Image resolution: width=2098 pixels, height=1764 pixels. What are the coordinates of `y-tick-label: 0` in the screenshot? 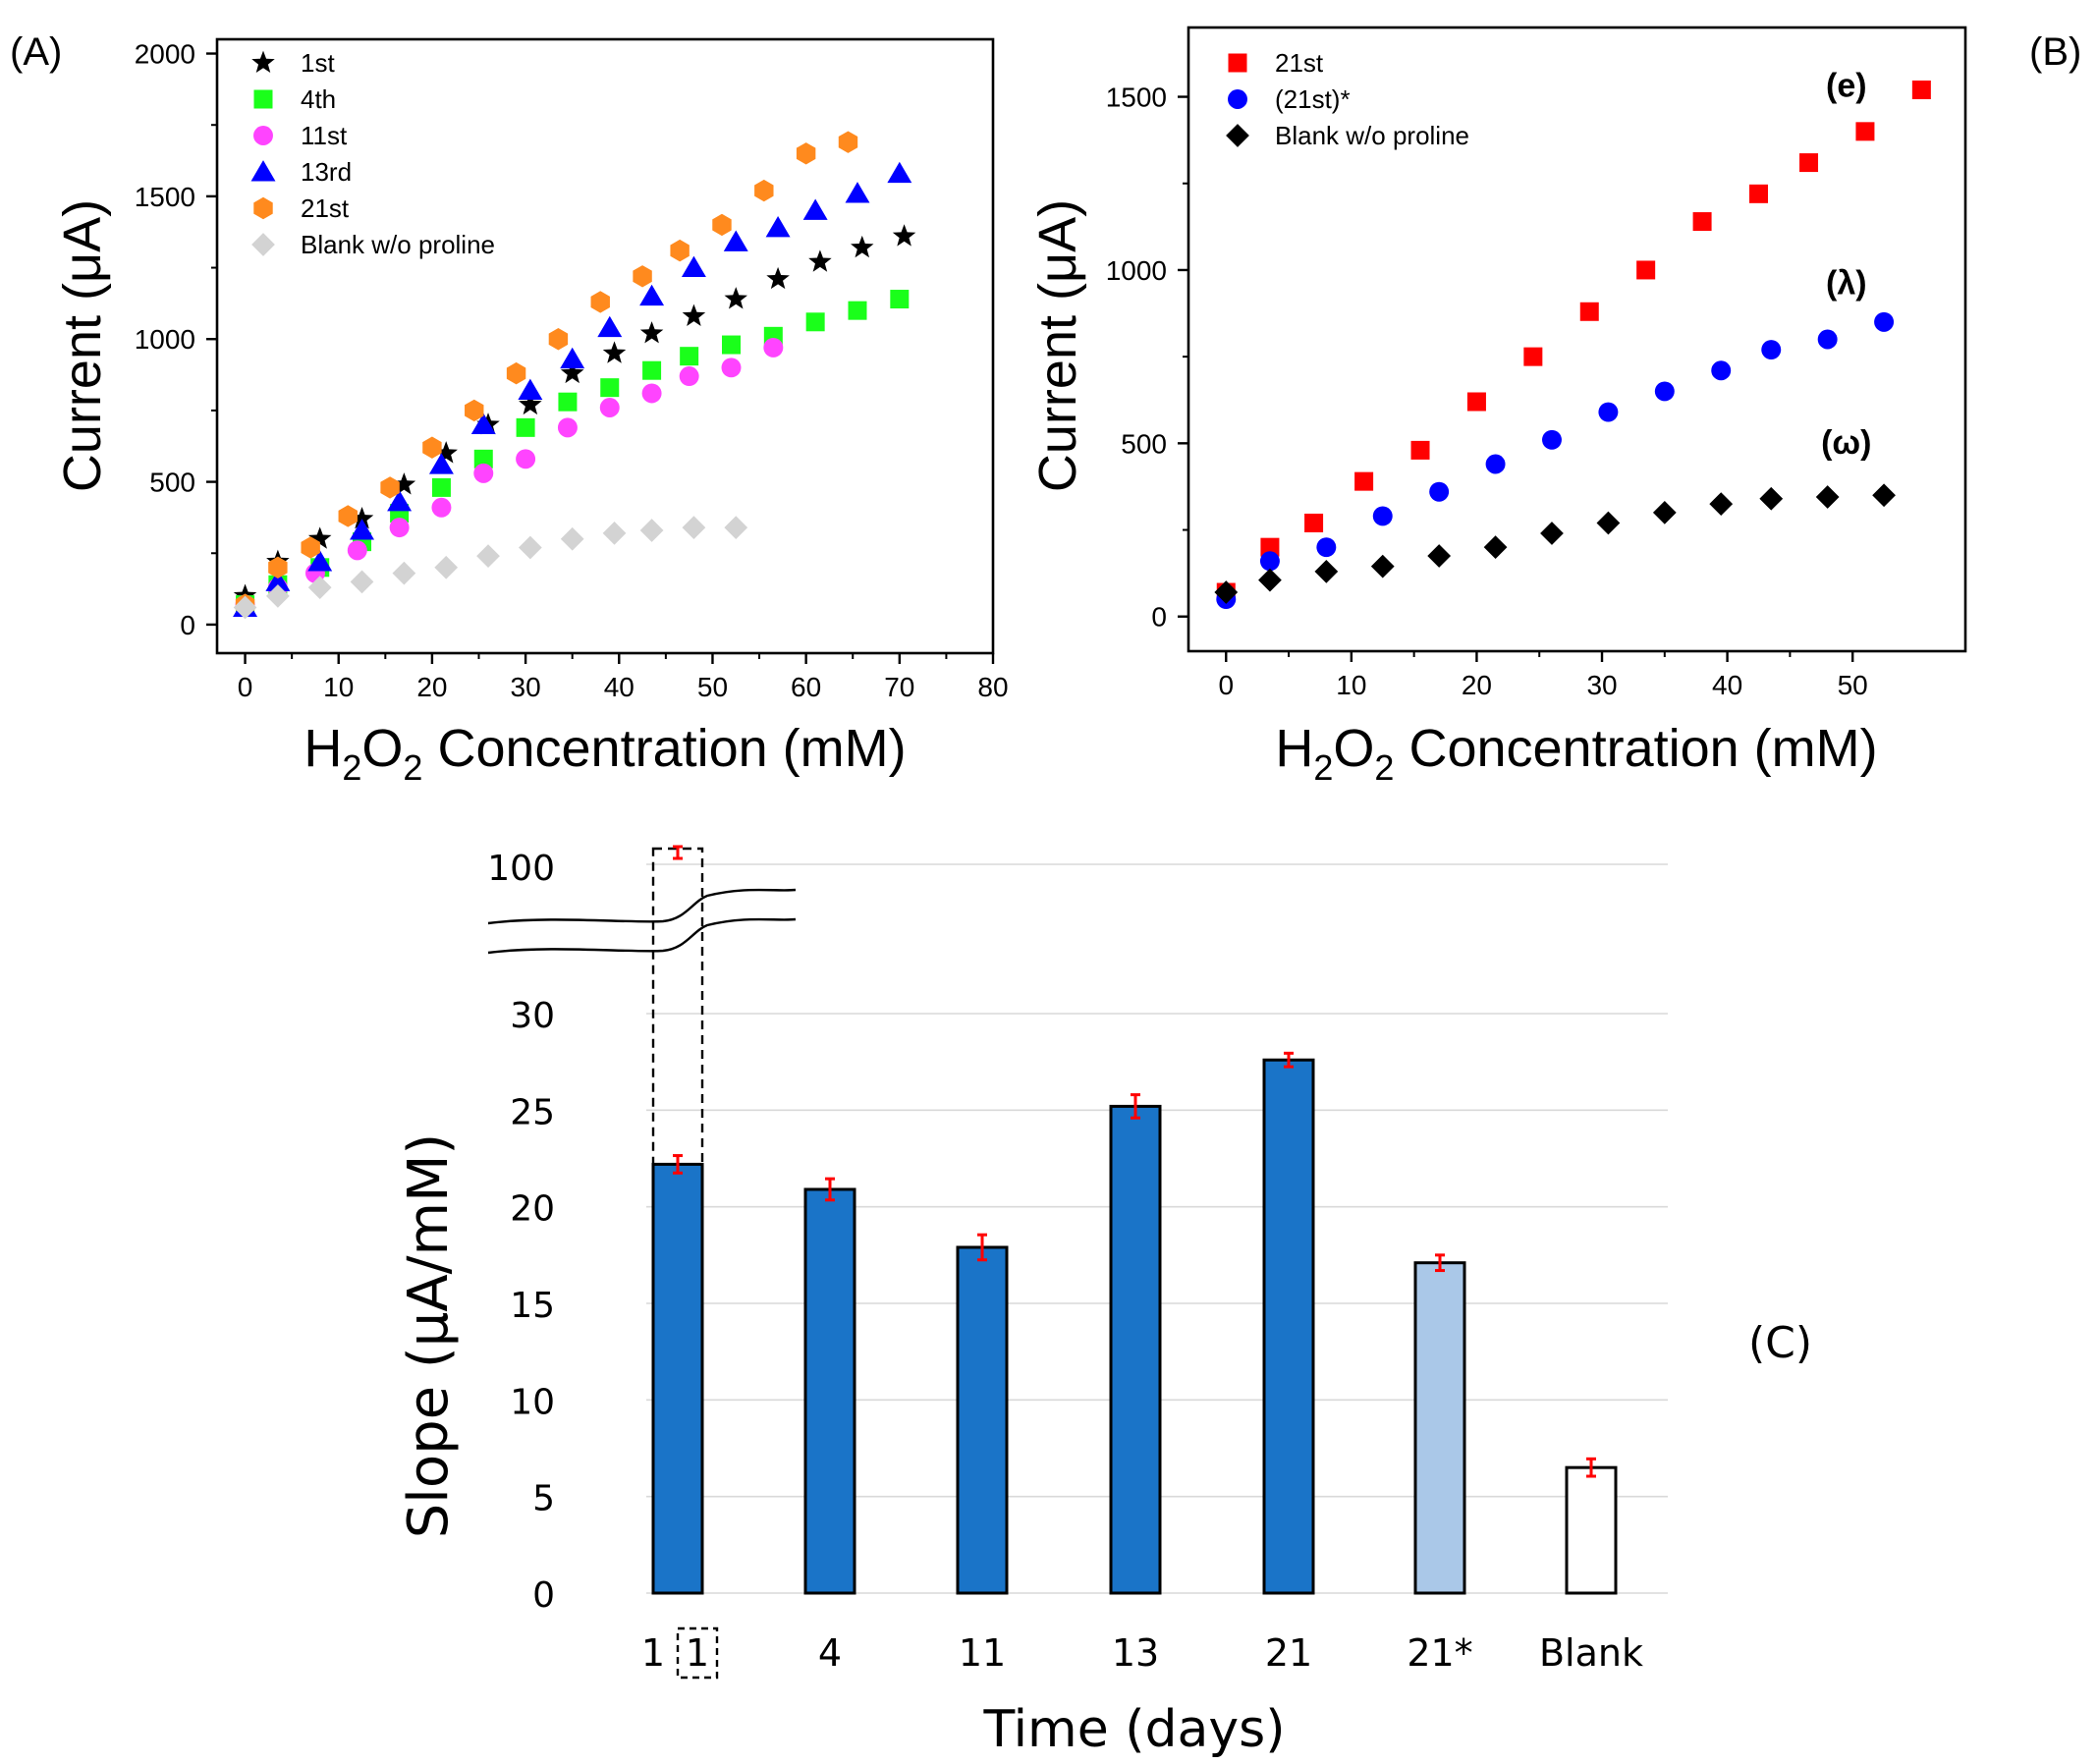 It's located at (543, 1596).